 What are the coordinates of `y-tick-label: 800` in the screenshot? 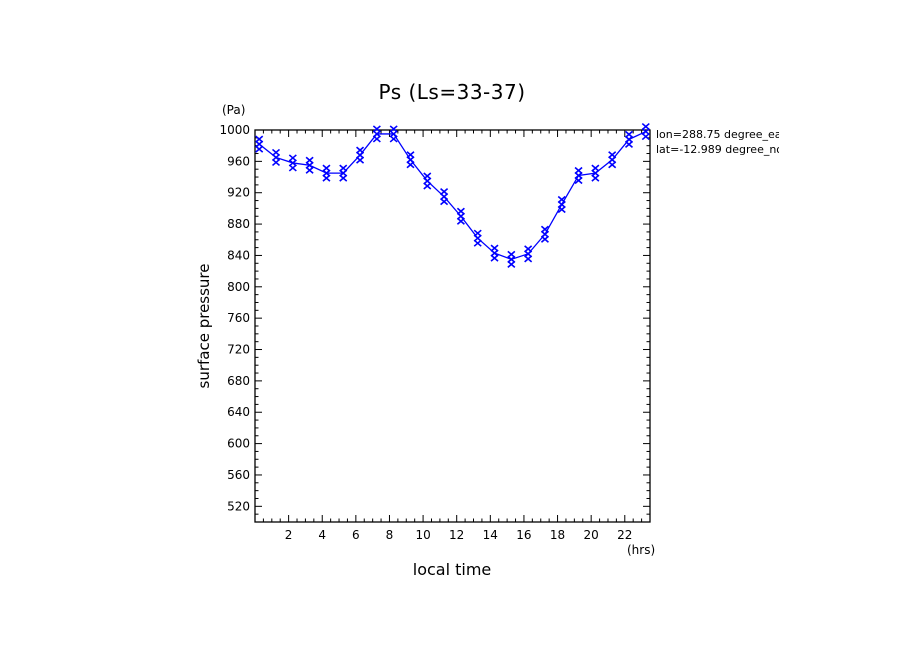 It's located at (238, 287).